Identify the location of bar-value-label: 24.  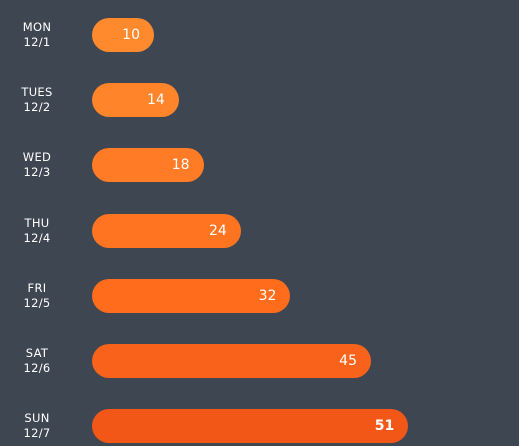
(217, 230).